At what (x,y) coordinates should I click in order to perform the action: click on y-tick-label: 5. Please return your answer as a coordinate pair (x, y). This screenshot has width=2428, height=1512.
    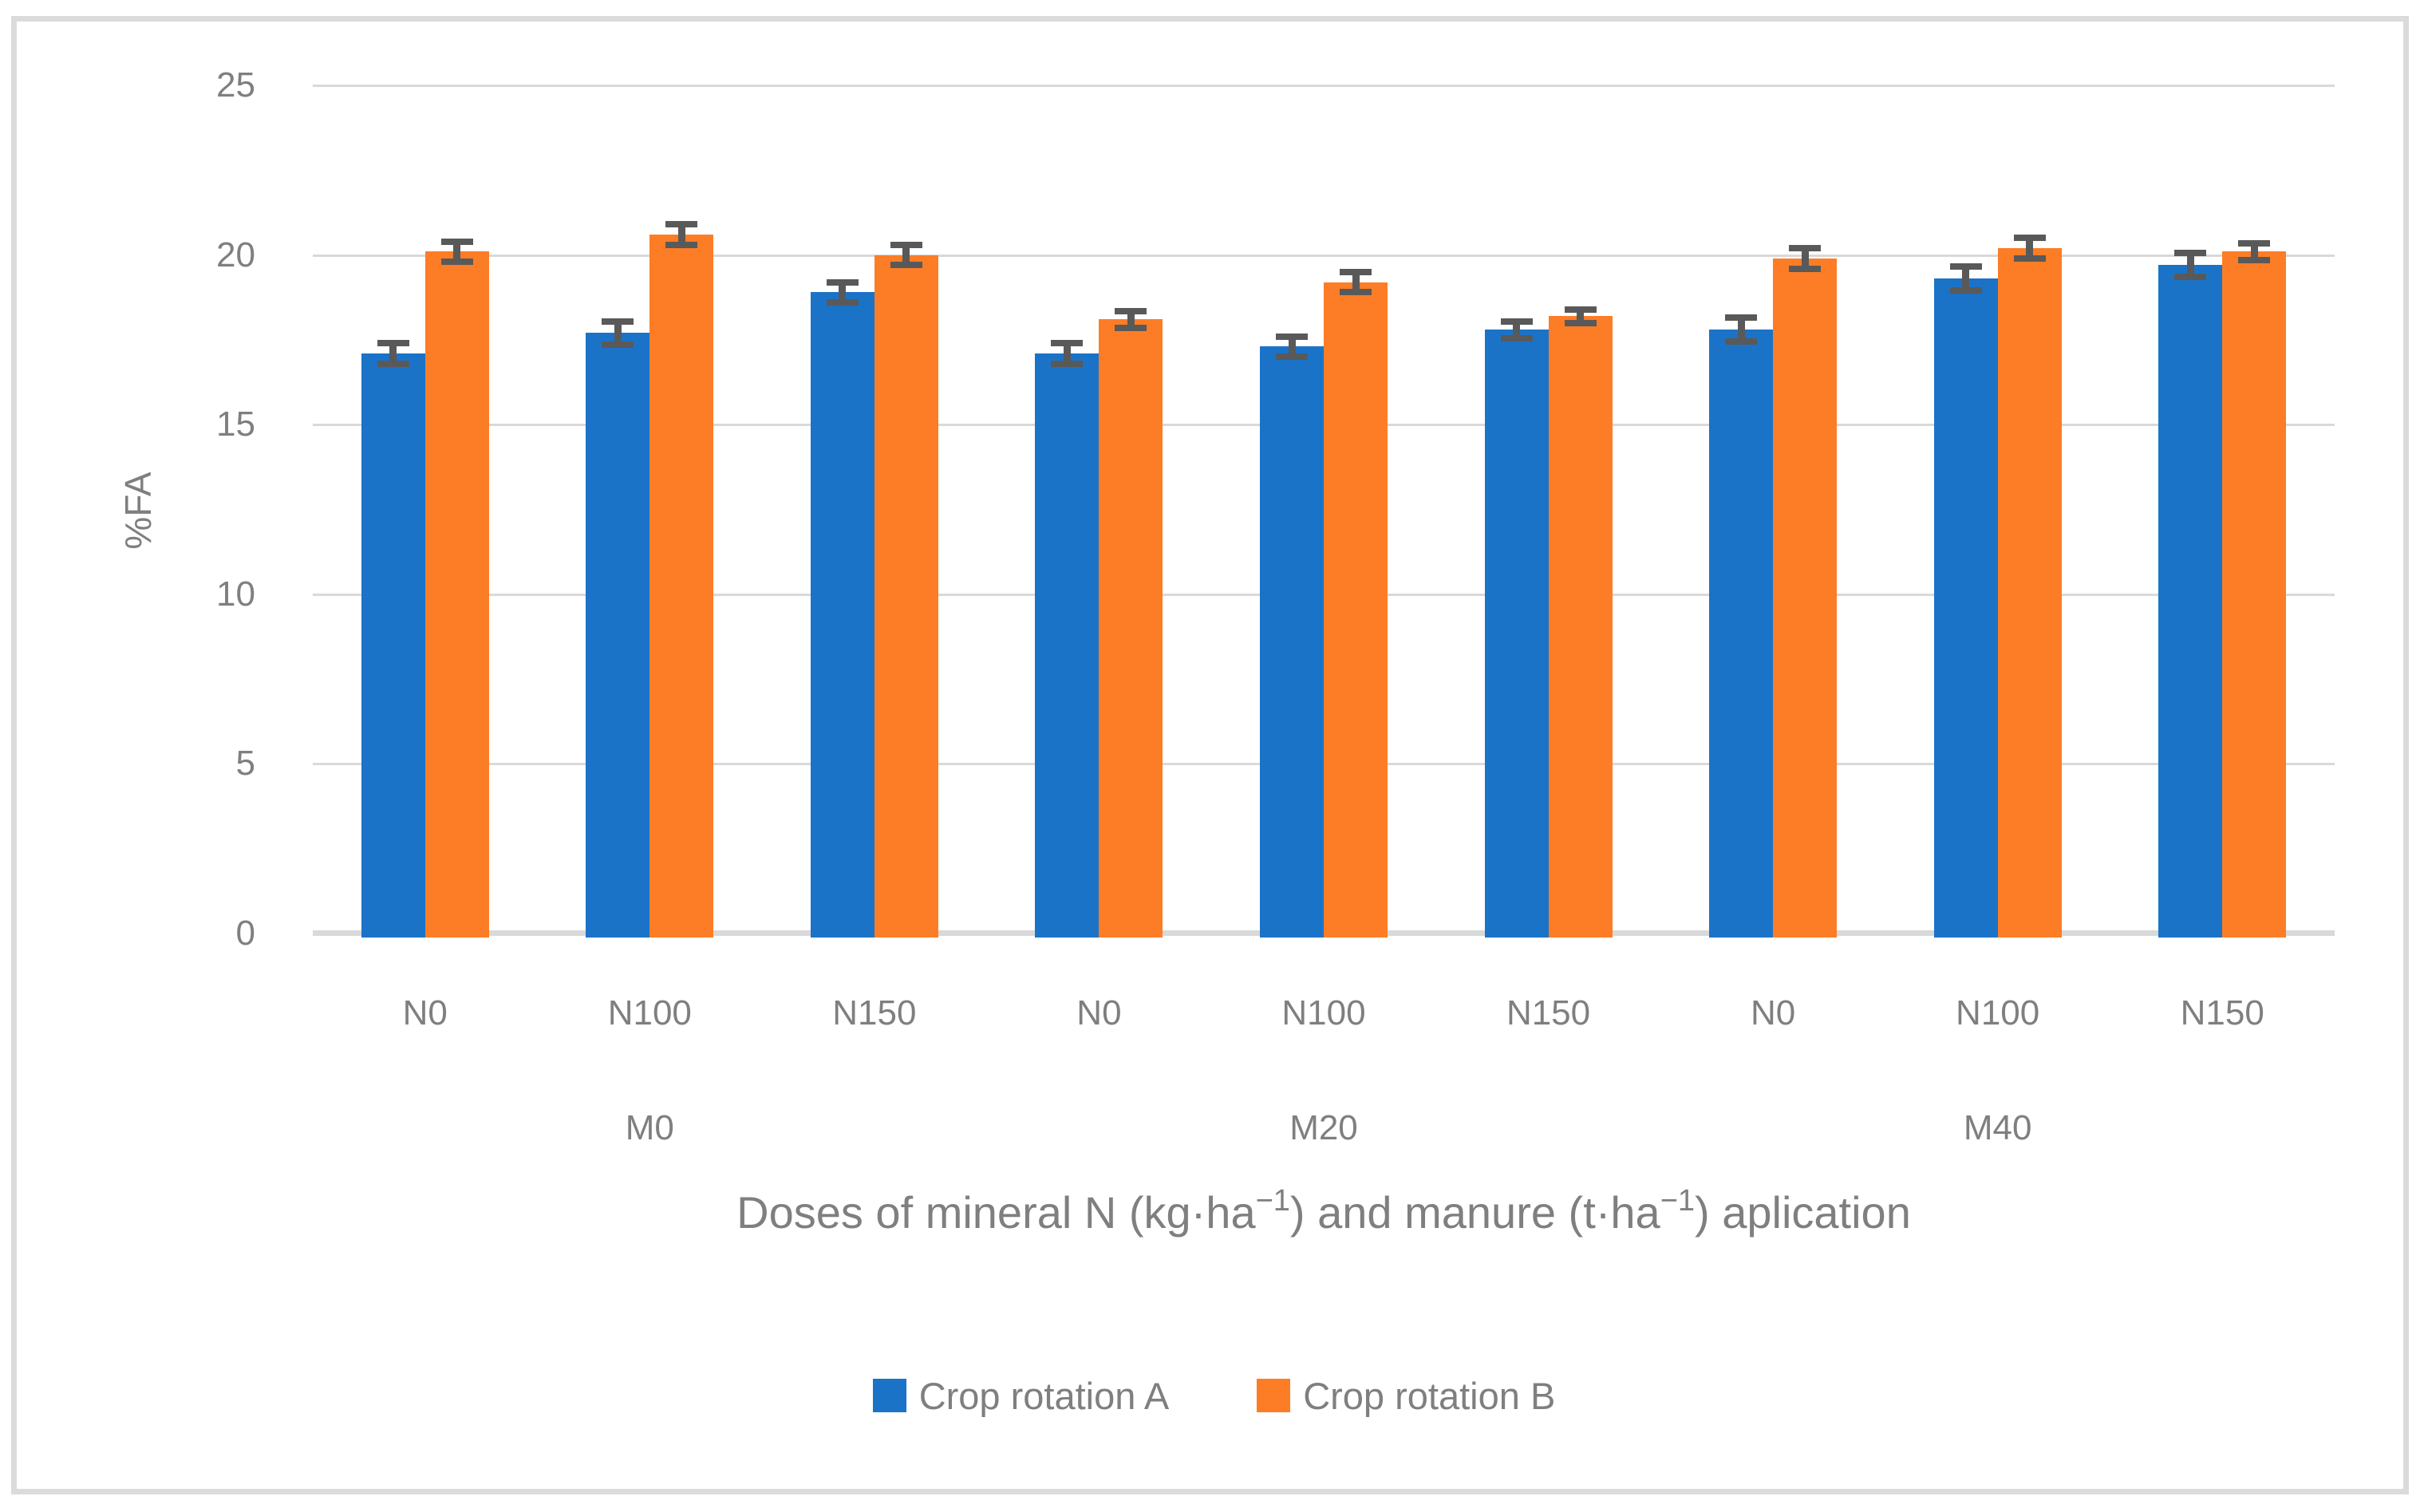
    Looking at the image, I should click on (245, 764).